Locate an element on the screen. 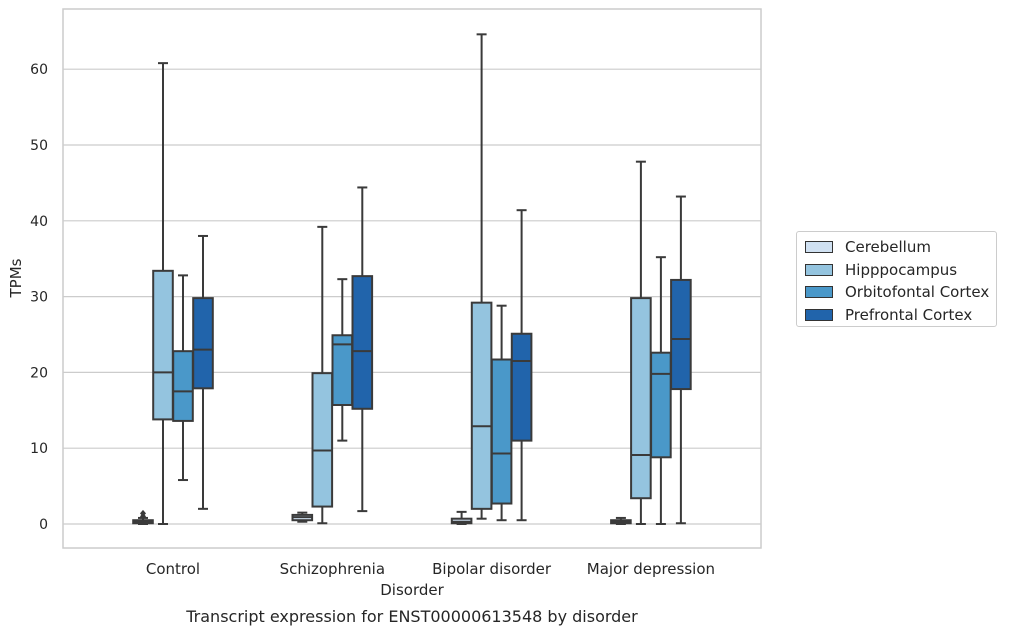  x-tick-label: Control is located at coordinates (173, 569).